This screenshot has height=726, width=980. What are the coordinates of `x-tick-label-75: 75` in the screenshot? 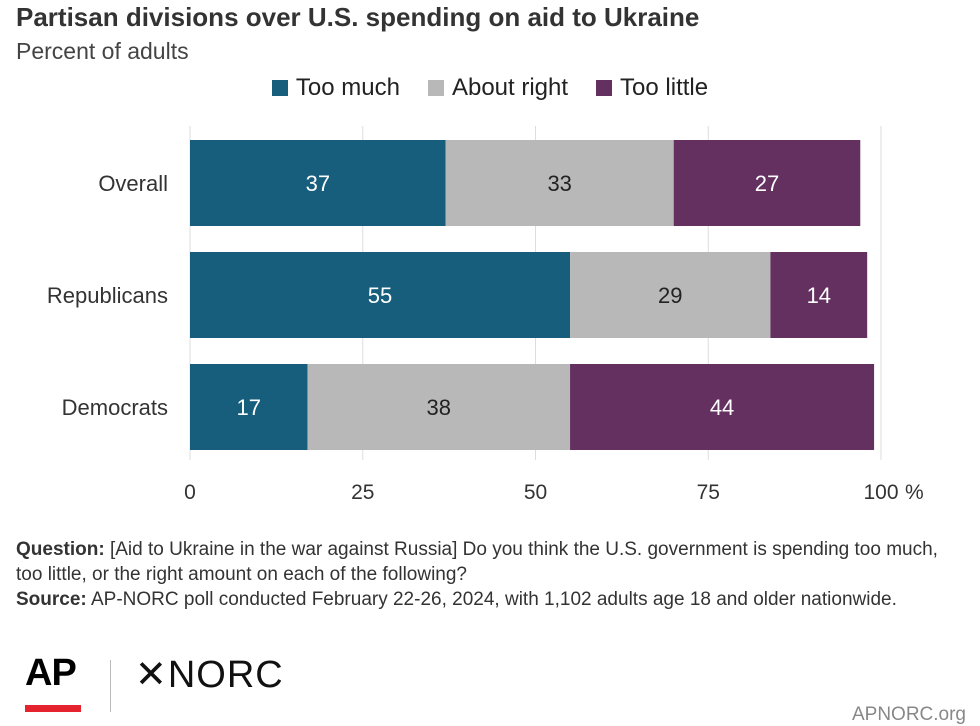 It's located at (708, 492).